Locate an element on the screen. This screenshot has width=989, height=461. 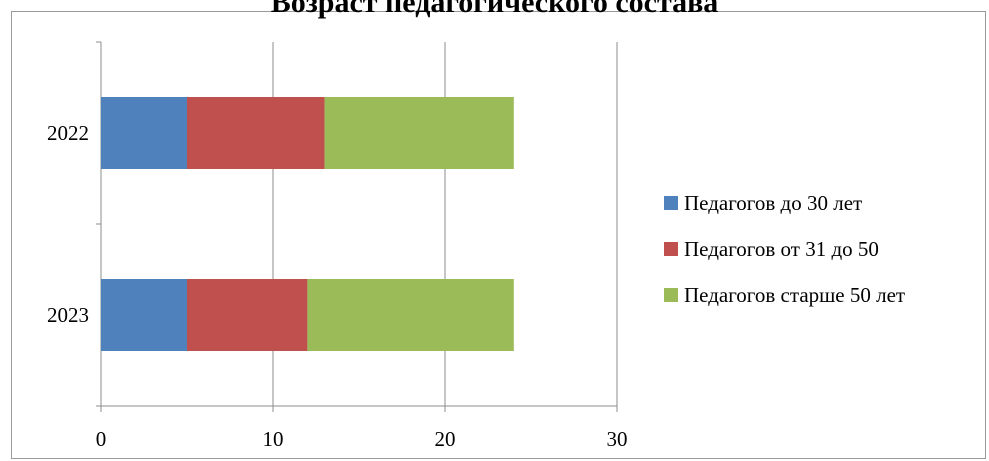
legend-item: Педагогов старше 50 лет is located at coordinates (784, 295).